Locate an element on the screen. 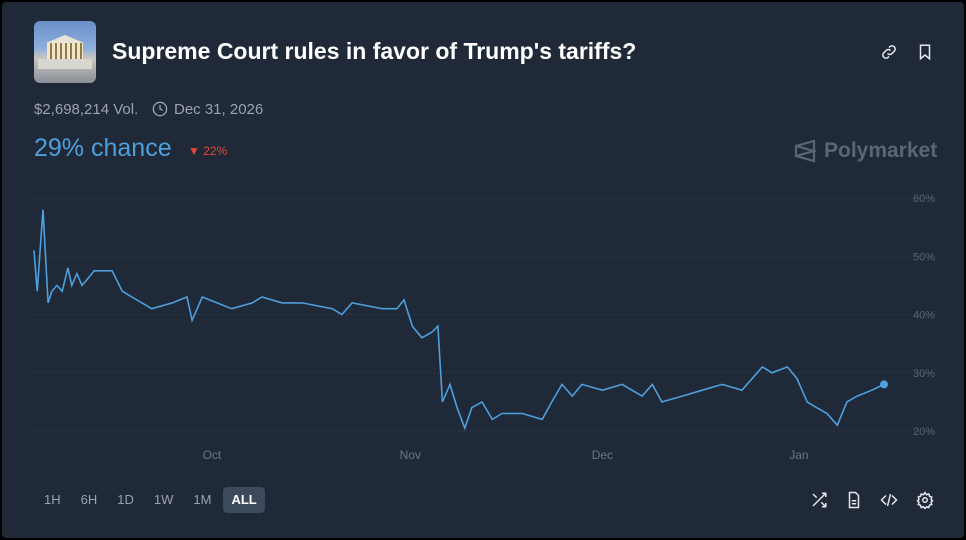 This screenshot has height=540, width=966. shuffle-icon is located at coordinates (819, 500).